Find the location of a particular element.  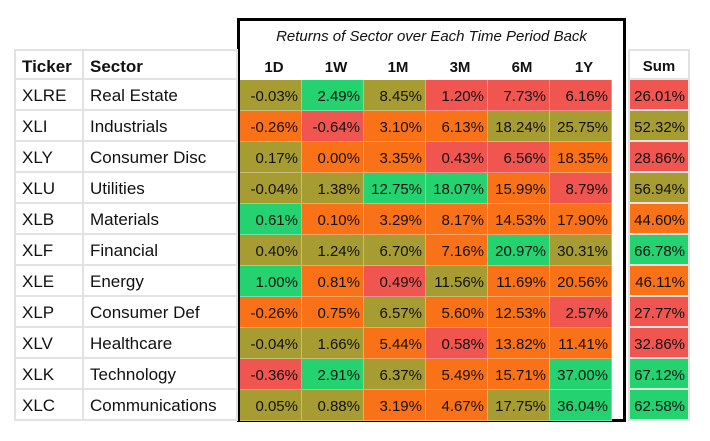

return-cell-xli-1m: 3.10% is located at coordinates (395, 126).